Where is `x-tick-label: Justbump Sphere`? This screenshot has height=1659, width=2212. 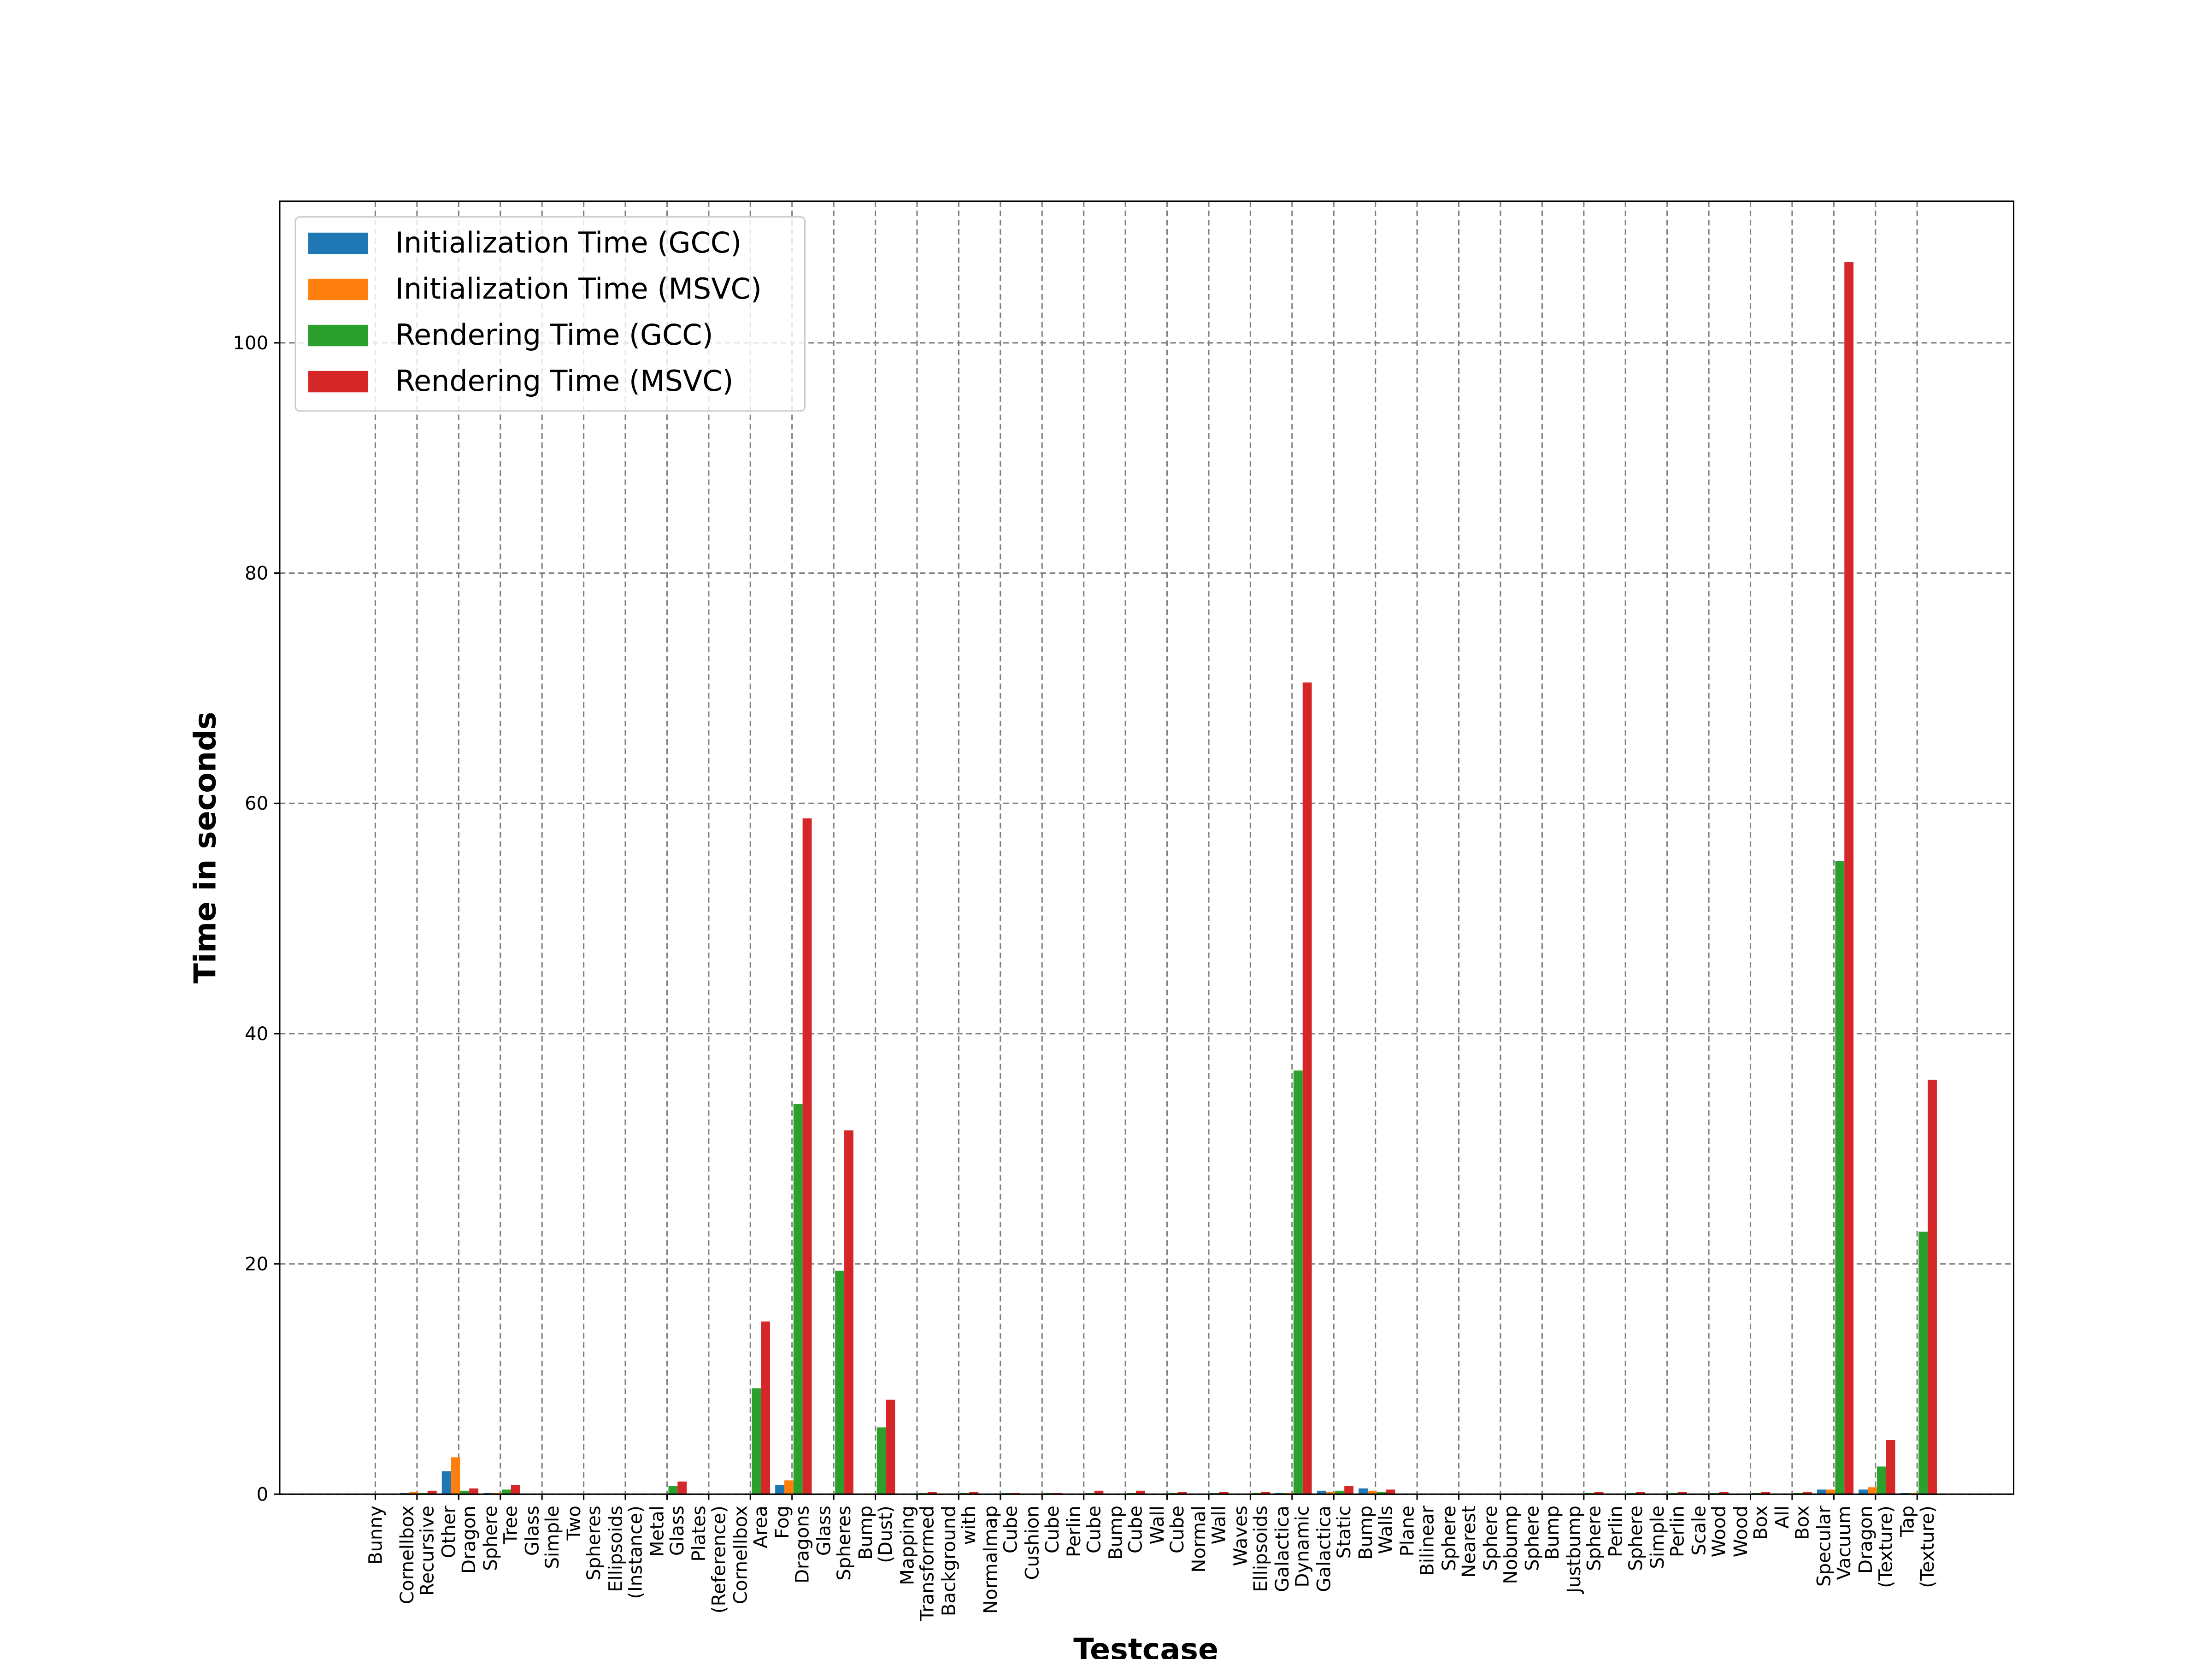 x-tick-label: Justbump Sphere is located at coordinates (1584, 1550).